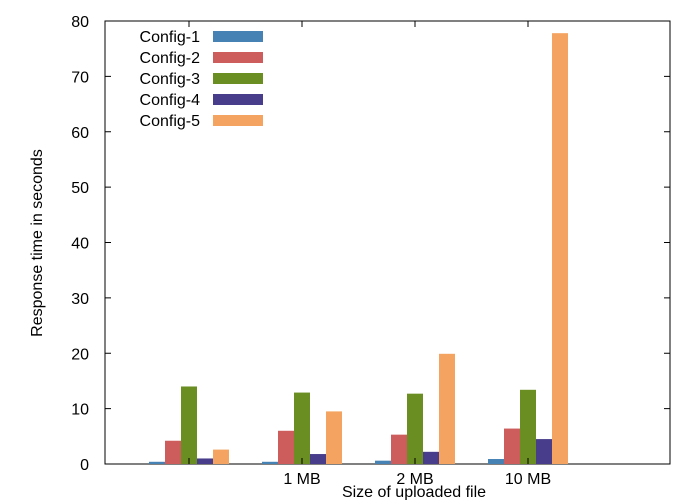  What do you see at coordinates (301, 479) in the screenshot?
I see `x-tick-label: 1 MB` at bounding box center [301, 479].